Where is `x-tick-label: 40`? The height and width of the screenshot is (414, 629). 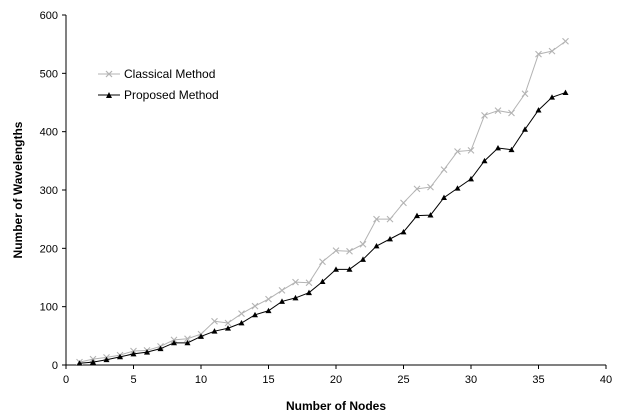 x-tick-label: 40 is located at coordinates (606, 380).